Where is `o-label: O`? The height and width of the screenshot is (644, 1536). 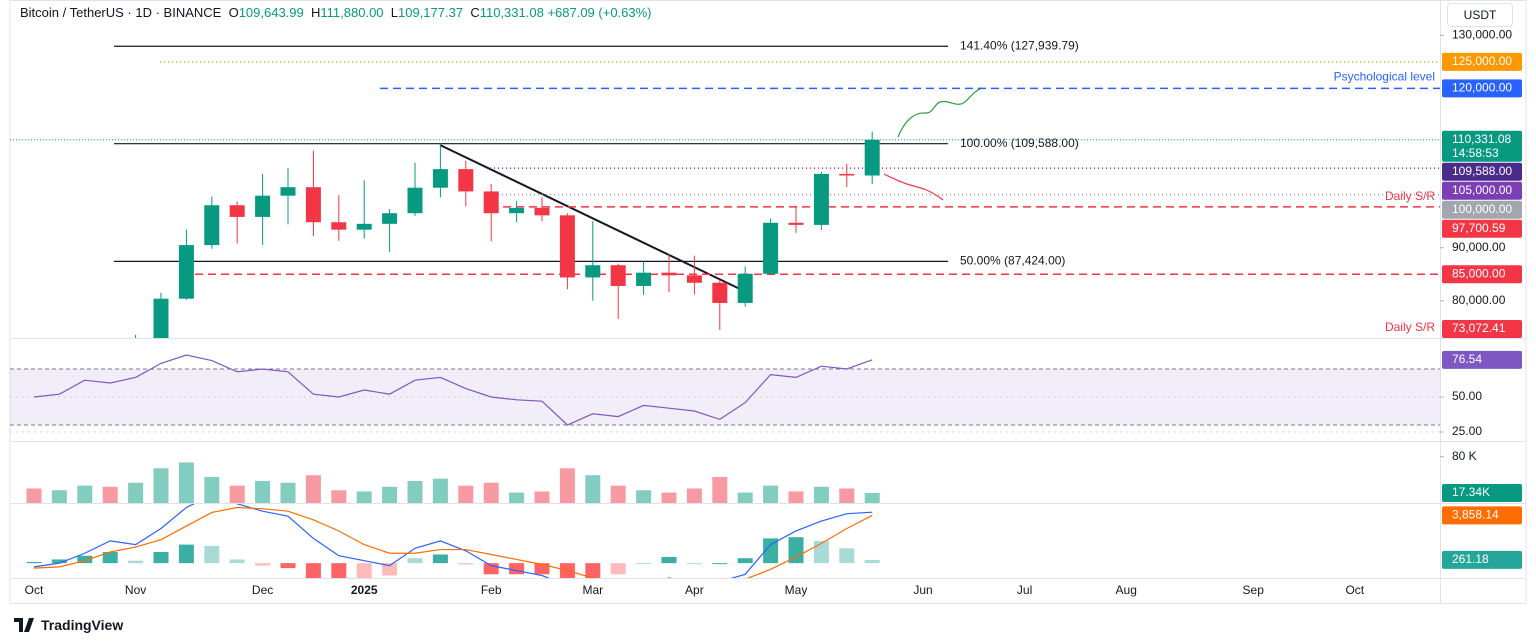 o-label: O is located at coordinates (233, 12).